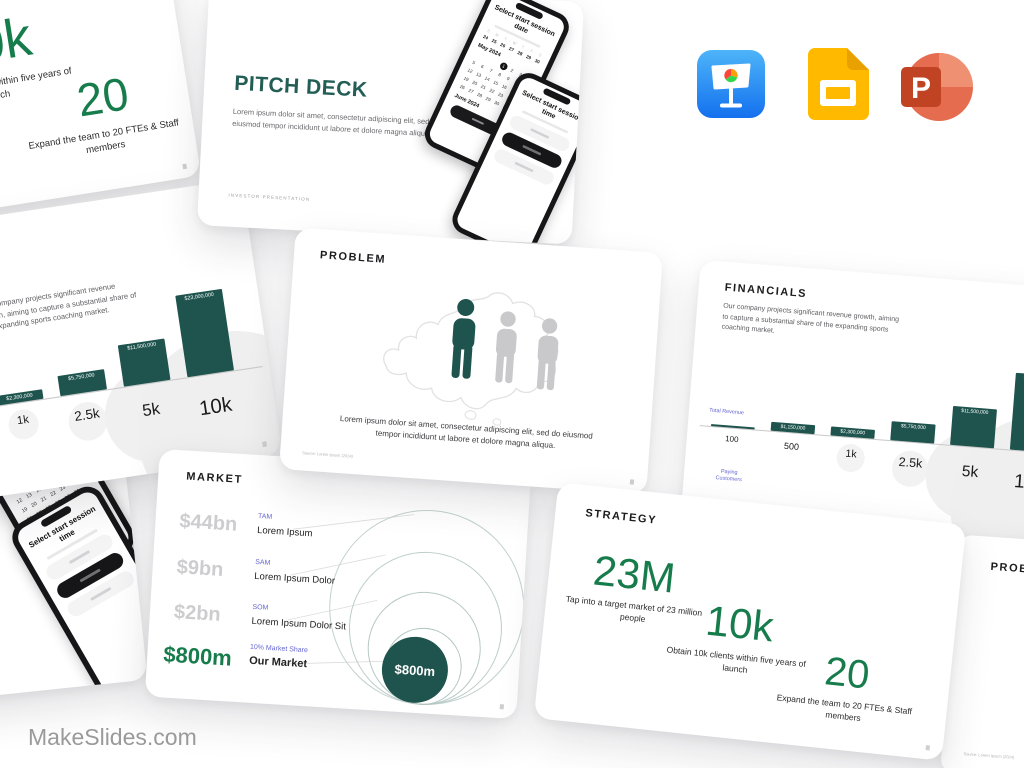 This screenshot has height=768, width=1024. What do you see at coordinates (405, 607) in the screenshot?
I see `market-circles-diagram: $800m` at bounding box center [405, 607].